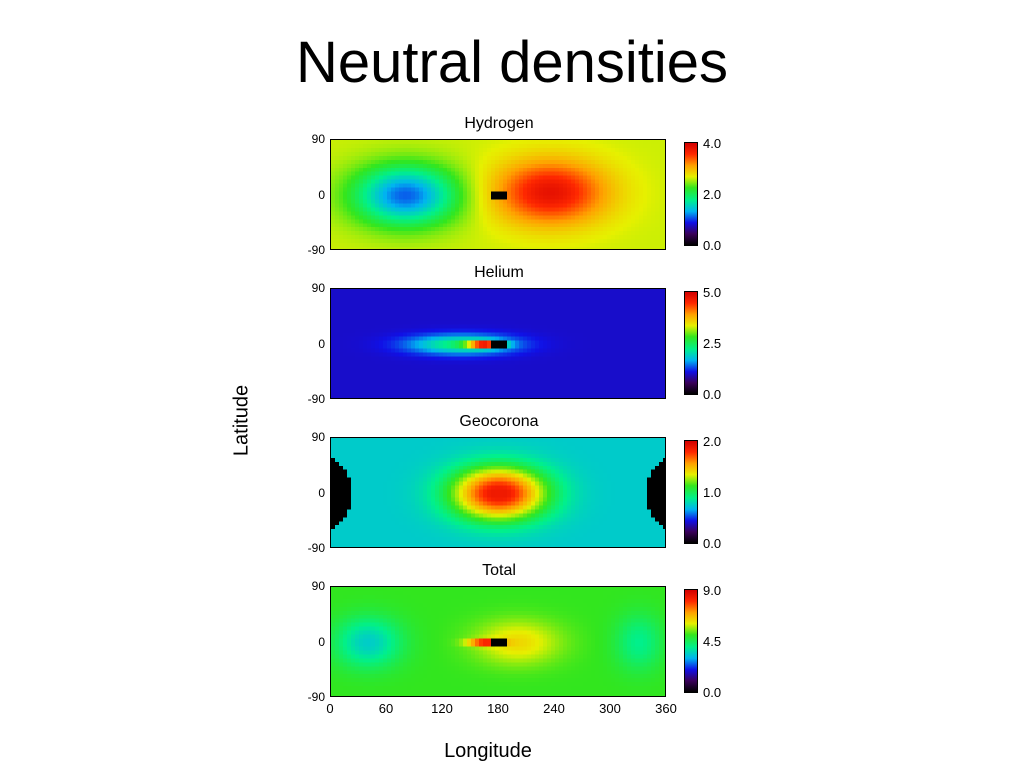 This screenshot has height=768, width=1024. What do you see at coordinates (712, 343) in the screenshot?
I see `colorbar-tick-label: 2.5` at bounding box center [712, 343].